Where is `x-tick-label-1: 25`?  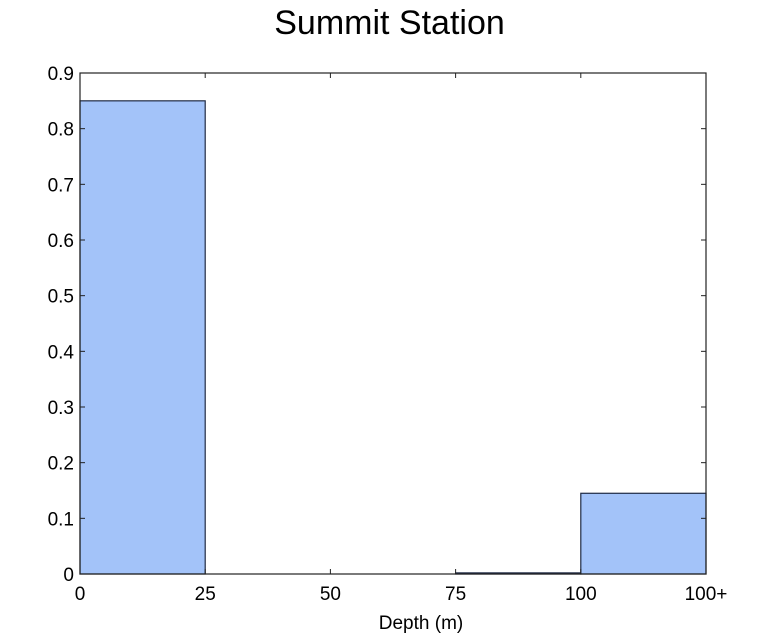 x-tick-label-1: 25 is located at coordinates (205, 594).